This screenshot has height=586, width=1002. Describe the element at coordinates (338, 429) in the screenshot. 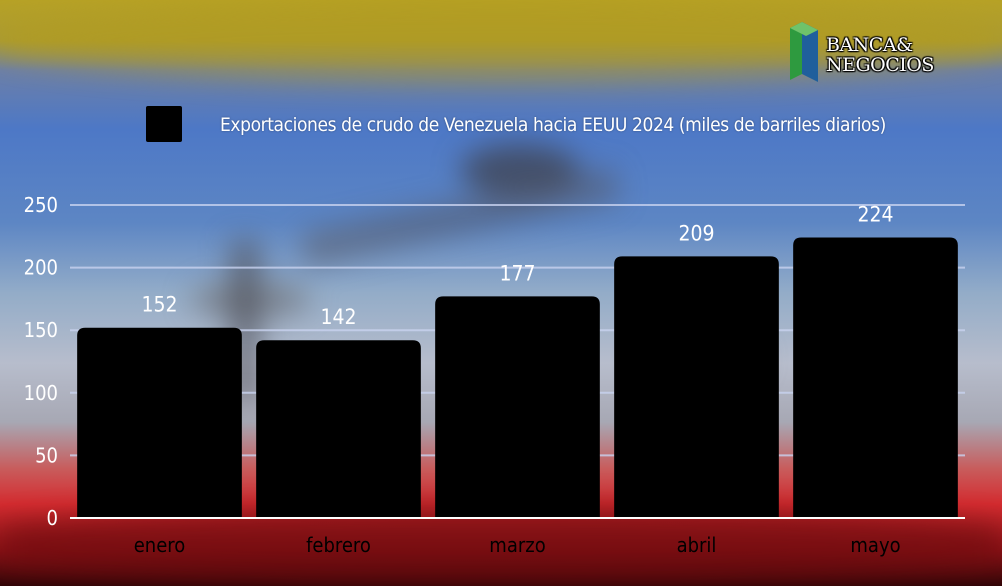

I see `bar-febrero` at that location.